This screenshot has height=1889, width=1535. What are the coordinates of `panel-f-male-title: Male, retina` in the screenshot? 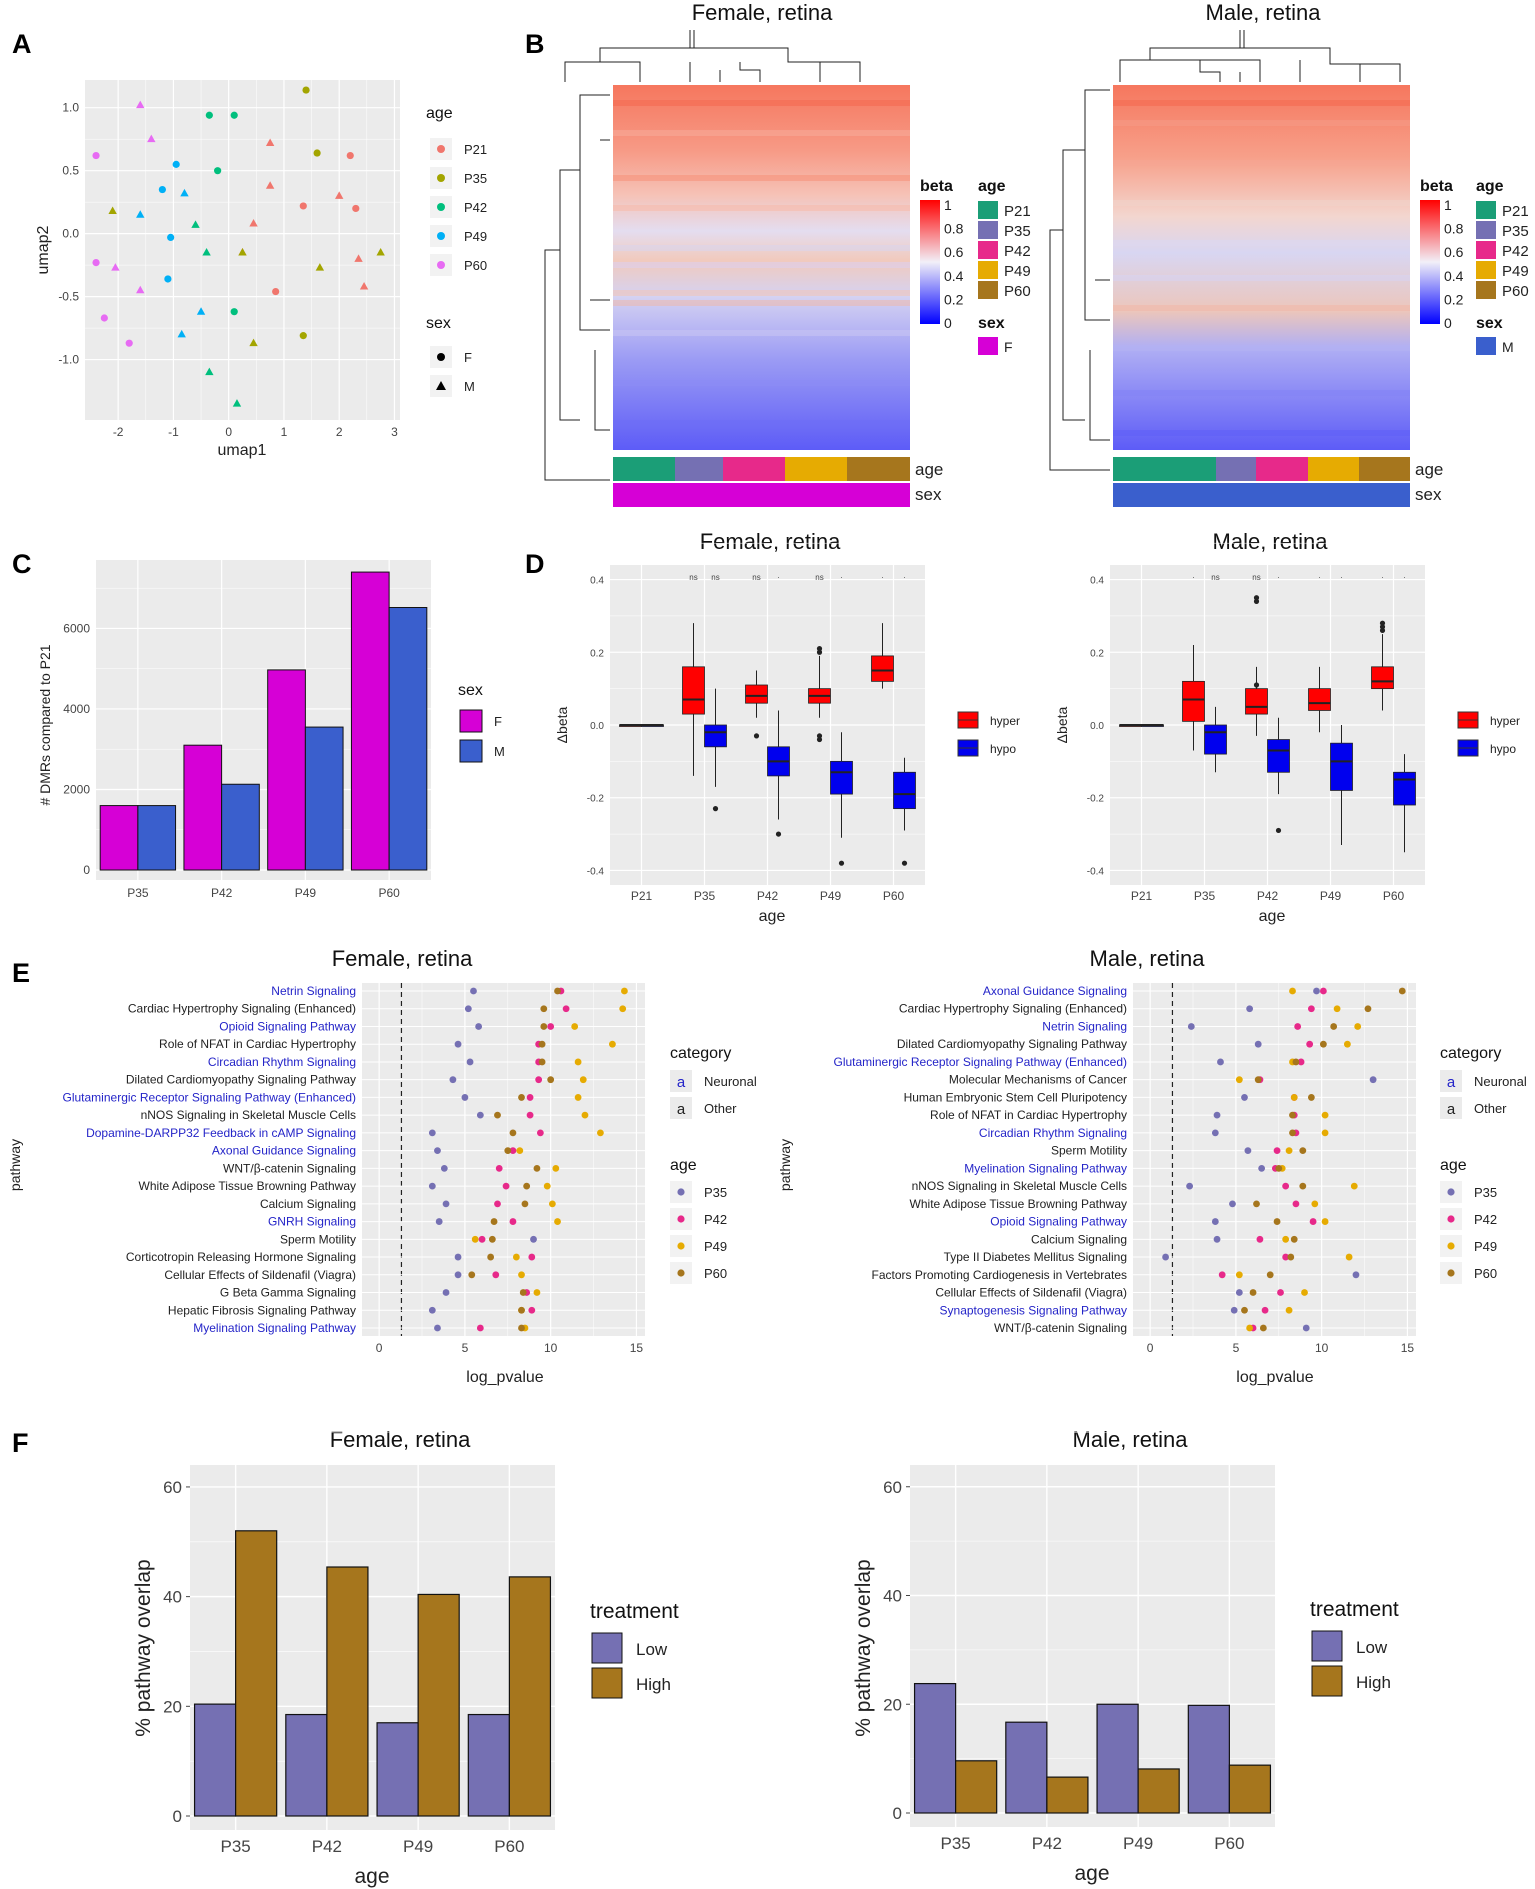 It's located at (1131, 1439).